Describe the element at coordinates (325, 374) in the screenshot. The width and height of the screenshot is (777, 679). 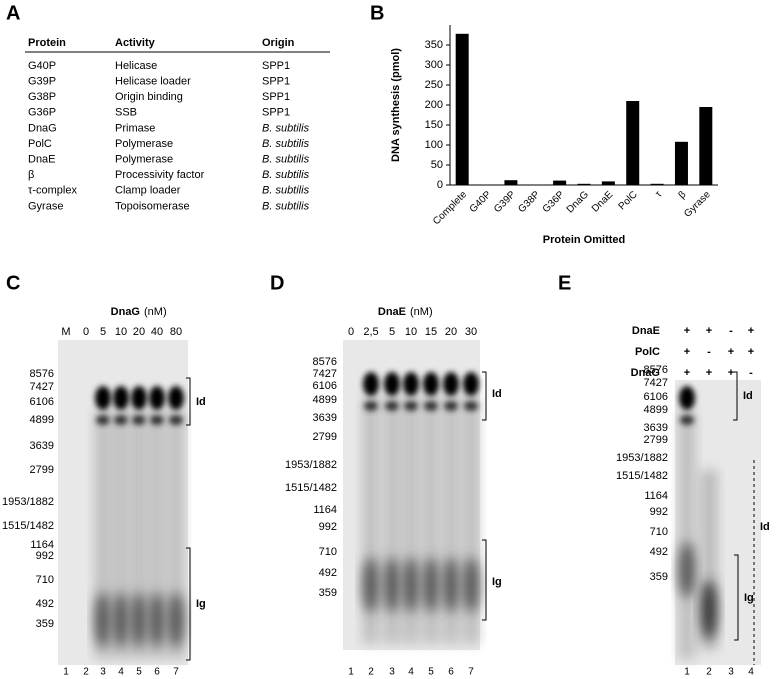
I see `size-marker: 7427` at that location.